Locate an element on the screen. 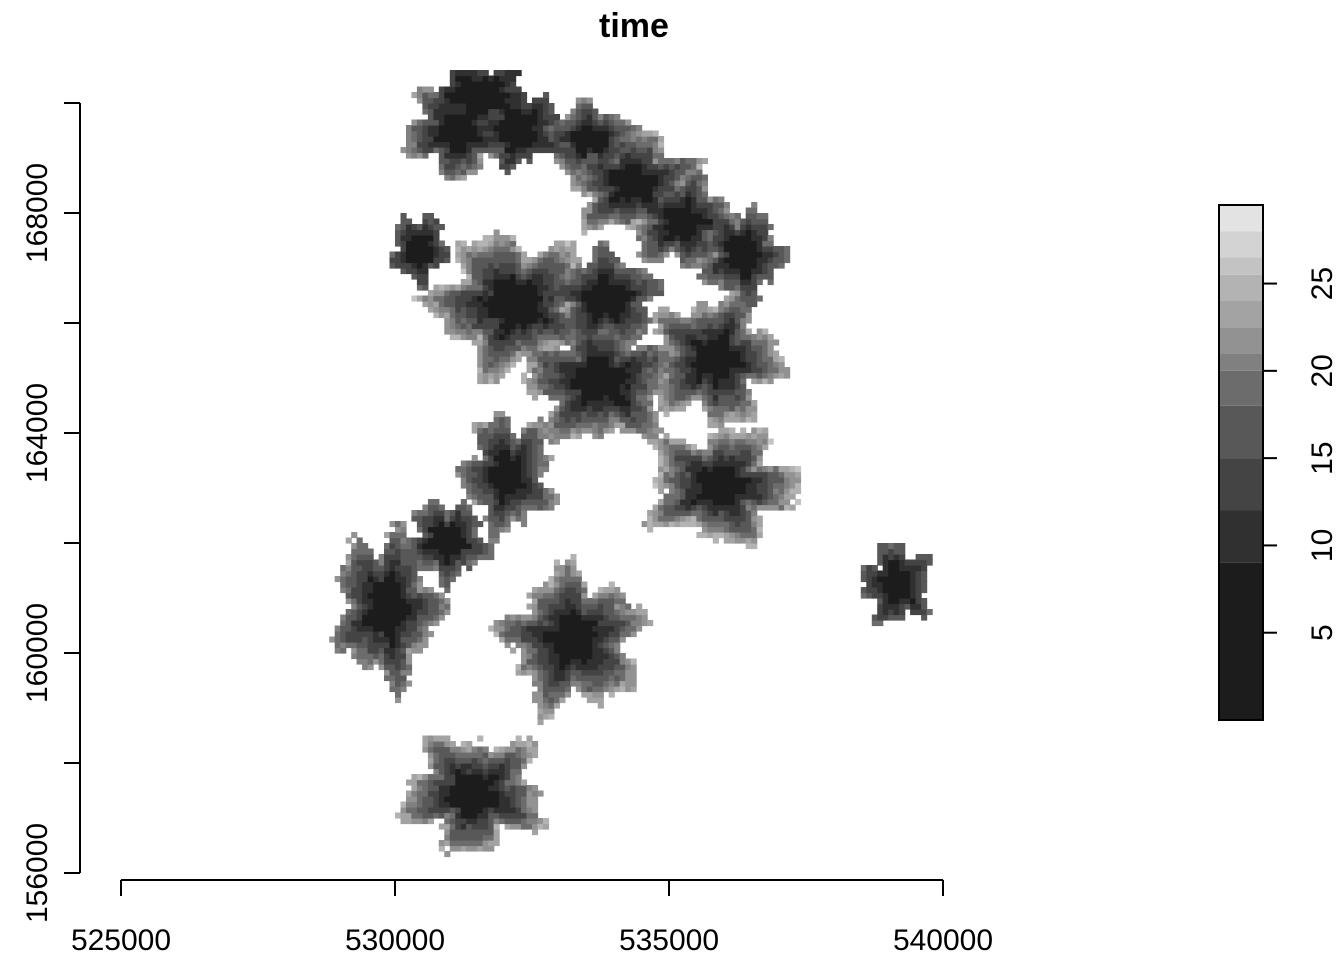  x-axis: 525000 530000 535000 540000 is located at coordinates (532, 918).